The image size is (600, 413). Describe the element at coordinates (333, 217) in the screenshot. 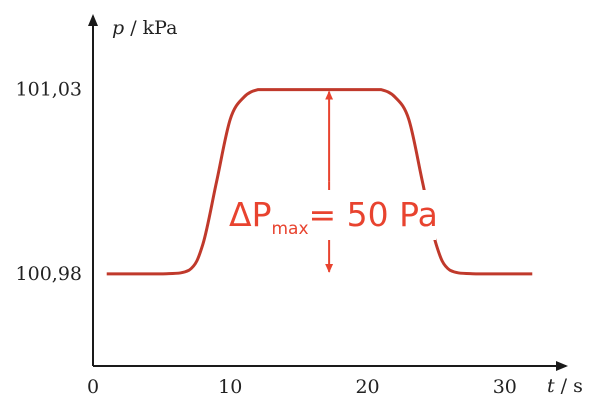

I see `delta-p-max-annotation: ΔPmax= 50 Pa` at that location.